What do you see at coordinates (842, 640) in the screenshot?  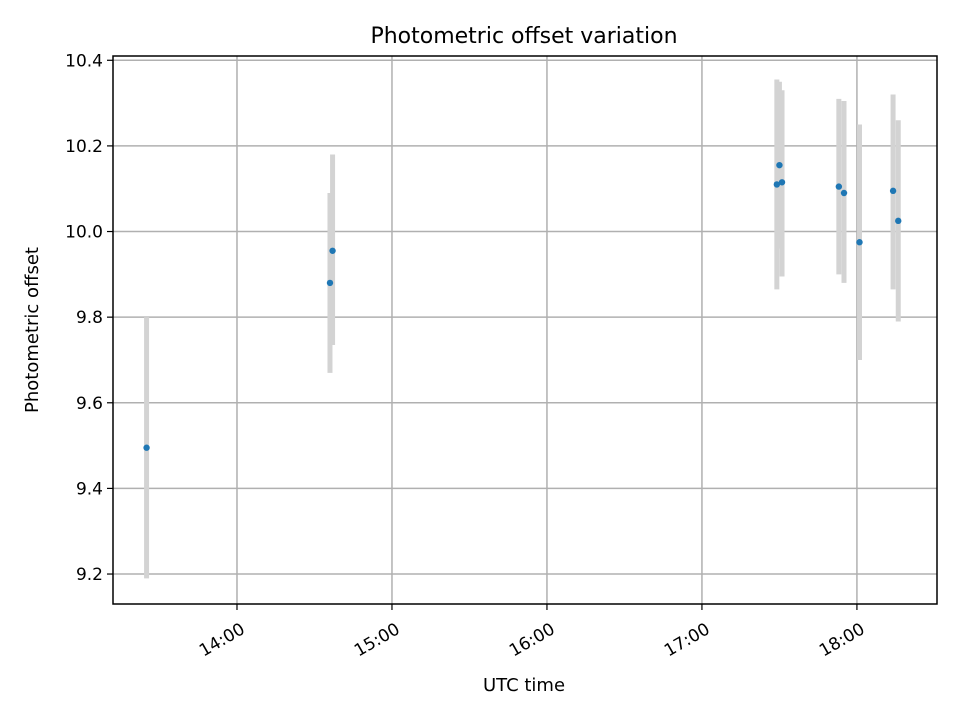 I see `x-tick-label: 18:00` at bounding box center [842, 640].